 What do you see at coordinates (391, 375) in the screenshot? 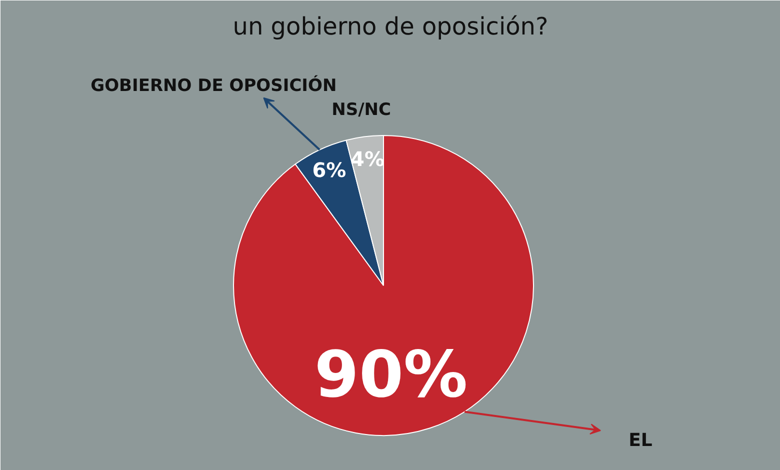
I see `data-label: 90%` at bounding box center [391, 375].